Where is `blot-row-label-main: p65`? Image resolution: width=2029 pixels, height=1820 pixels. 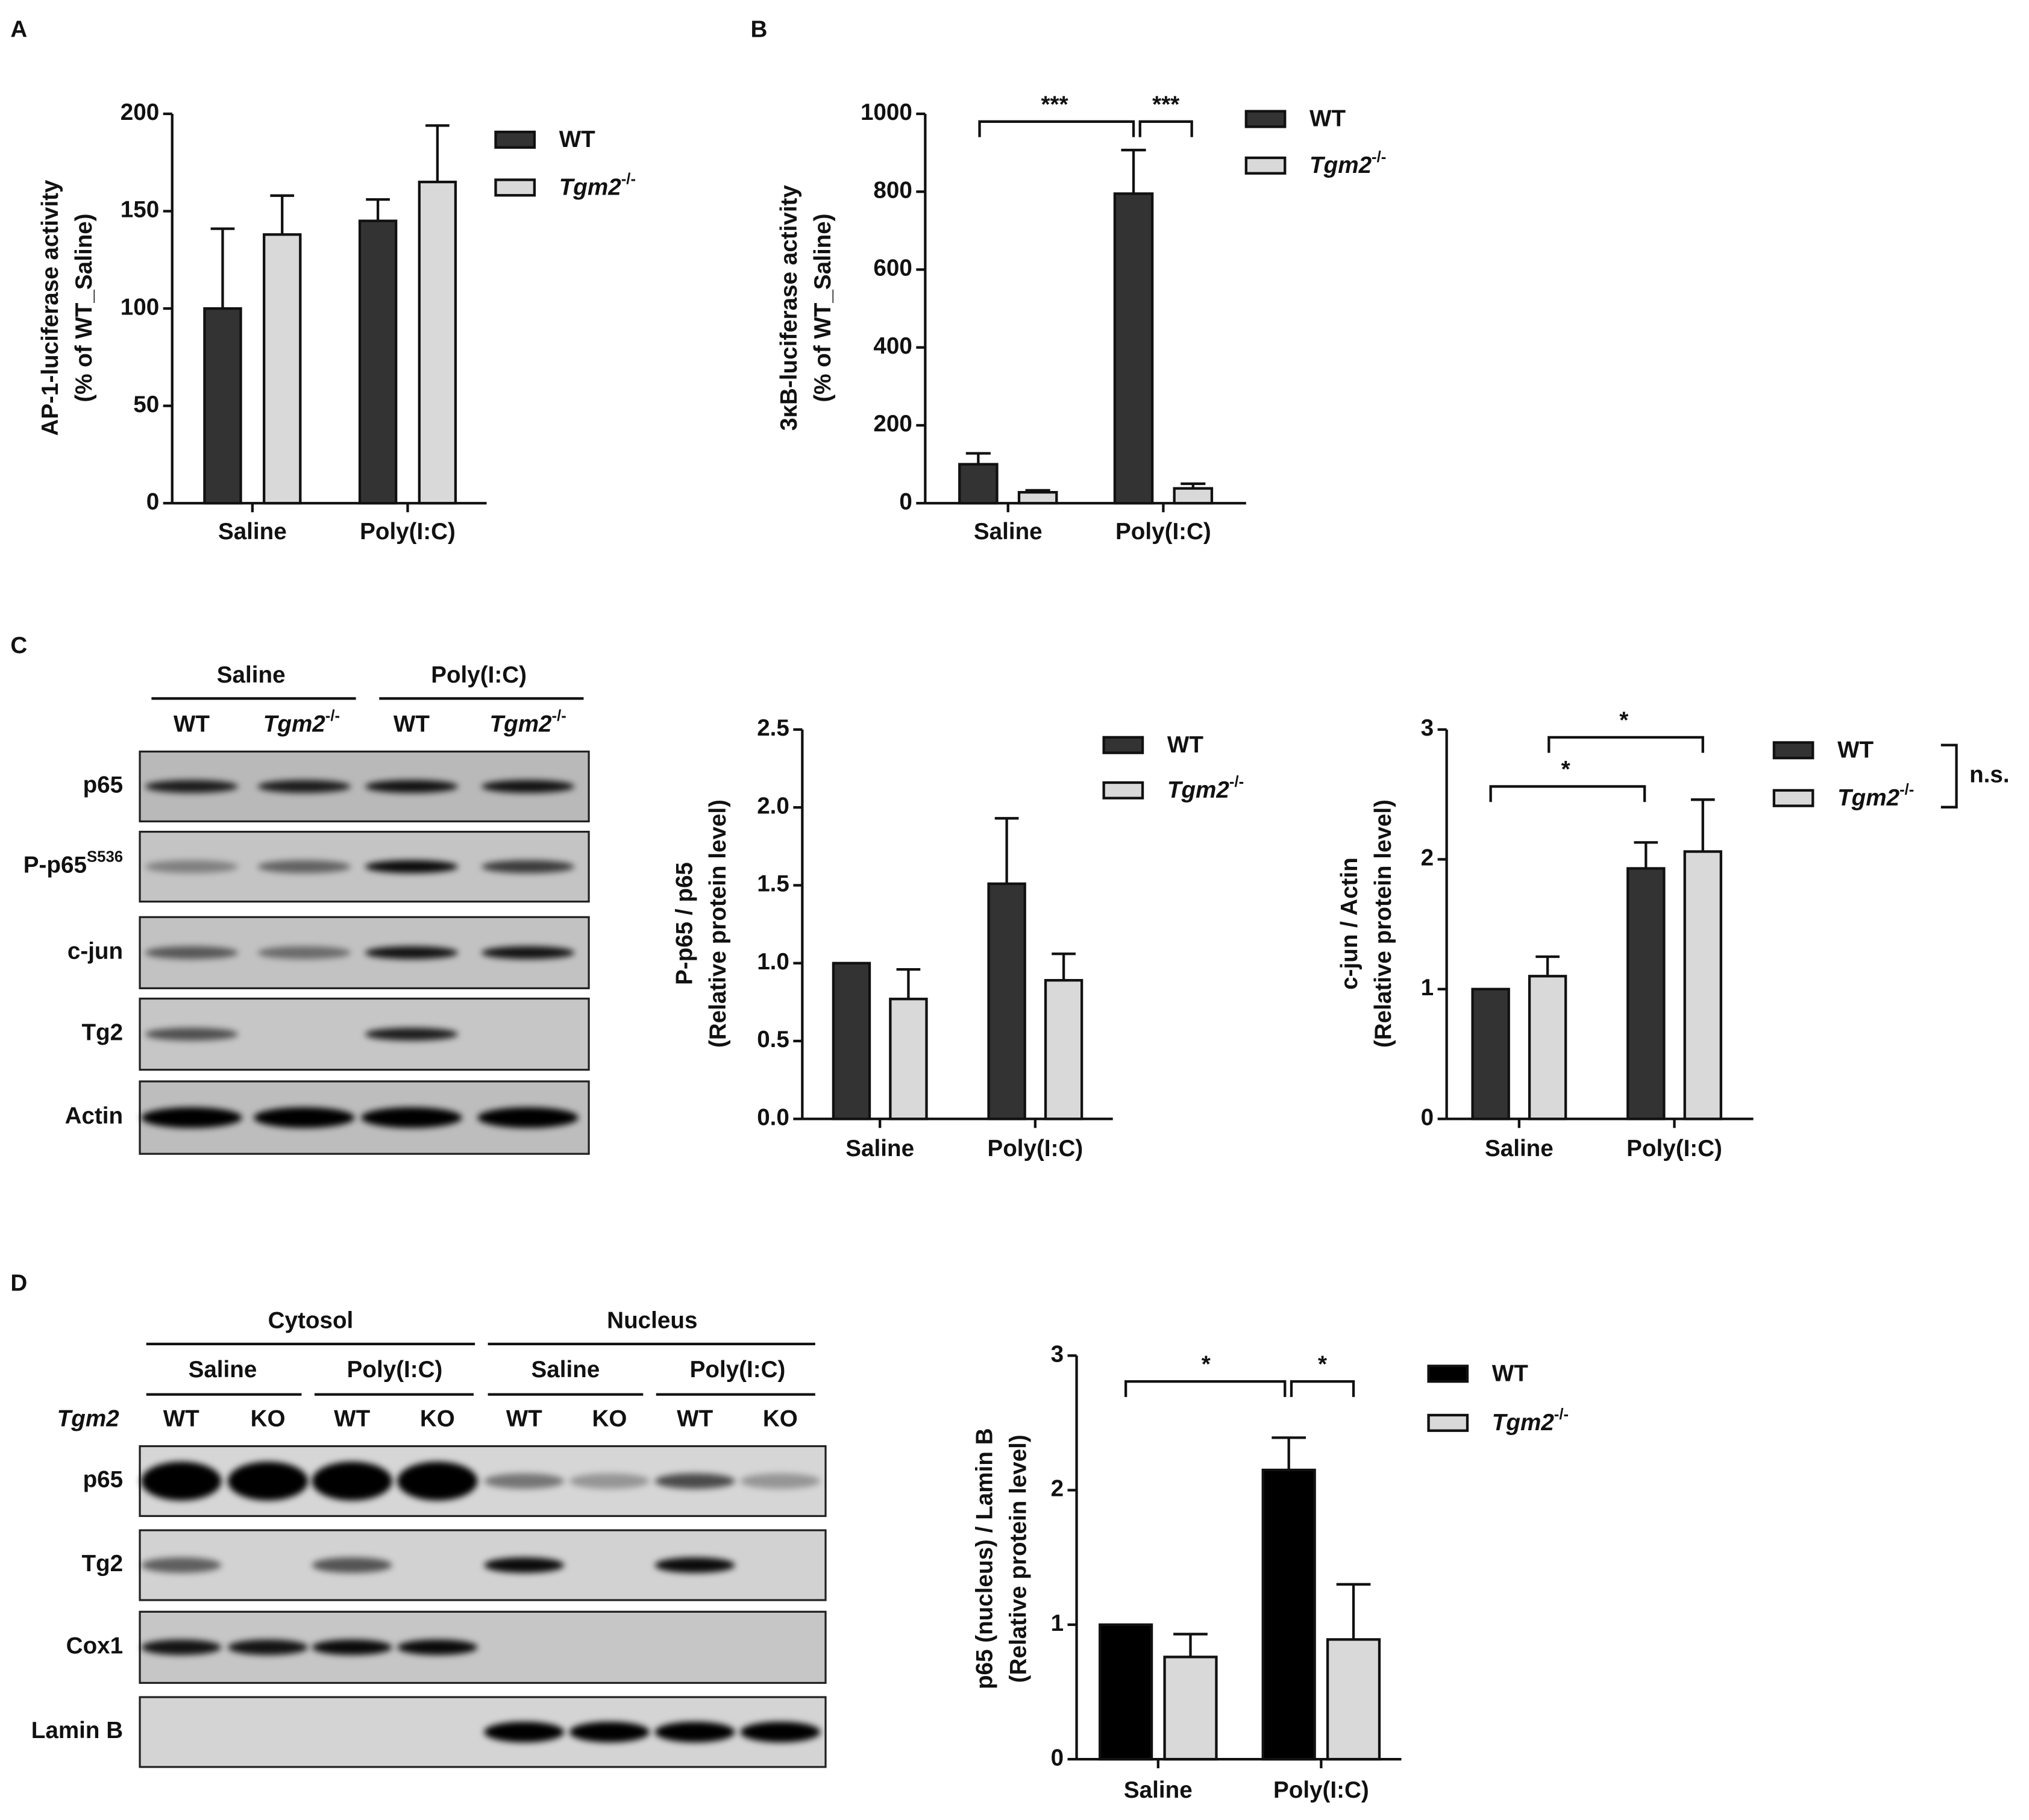
blot-row-label-main: p65 is located at coordinates (104, 785).